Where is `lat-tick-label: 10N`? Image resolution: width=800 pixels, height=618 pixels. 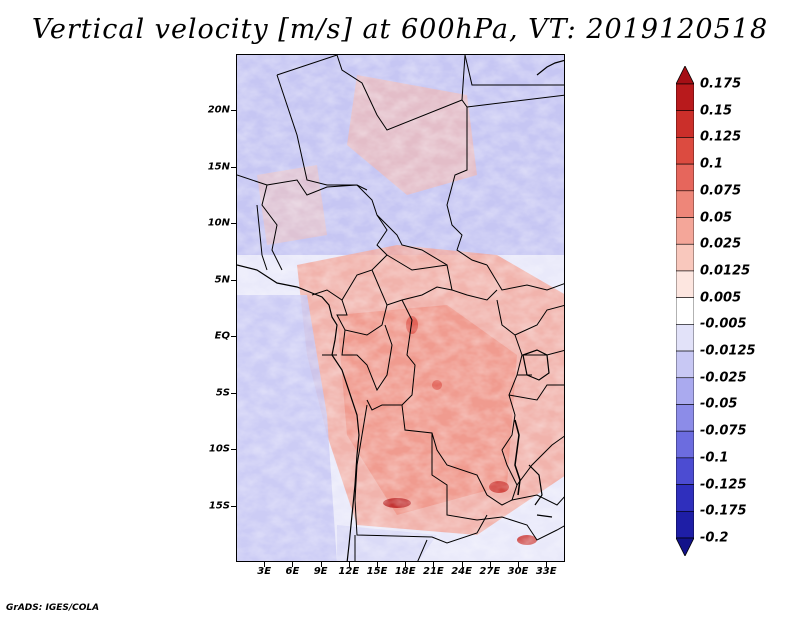 lat-tick-label: 10N is located at coordinates (218, 223).